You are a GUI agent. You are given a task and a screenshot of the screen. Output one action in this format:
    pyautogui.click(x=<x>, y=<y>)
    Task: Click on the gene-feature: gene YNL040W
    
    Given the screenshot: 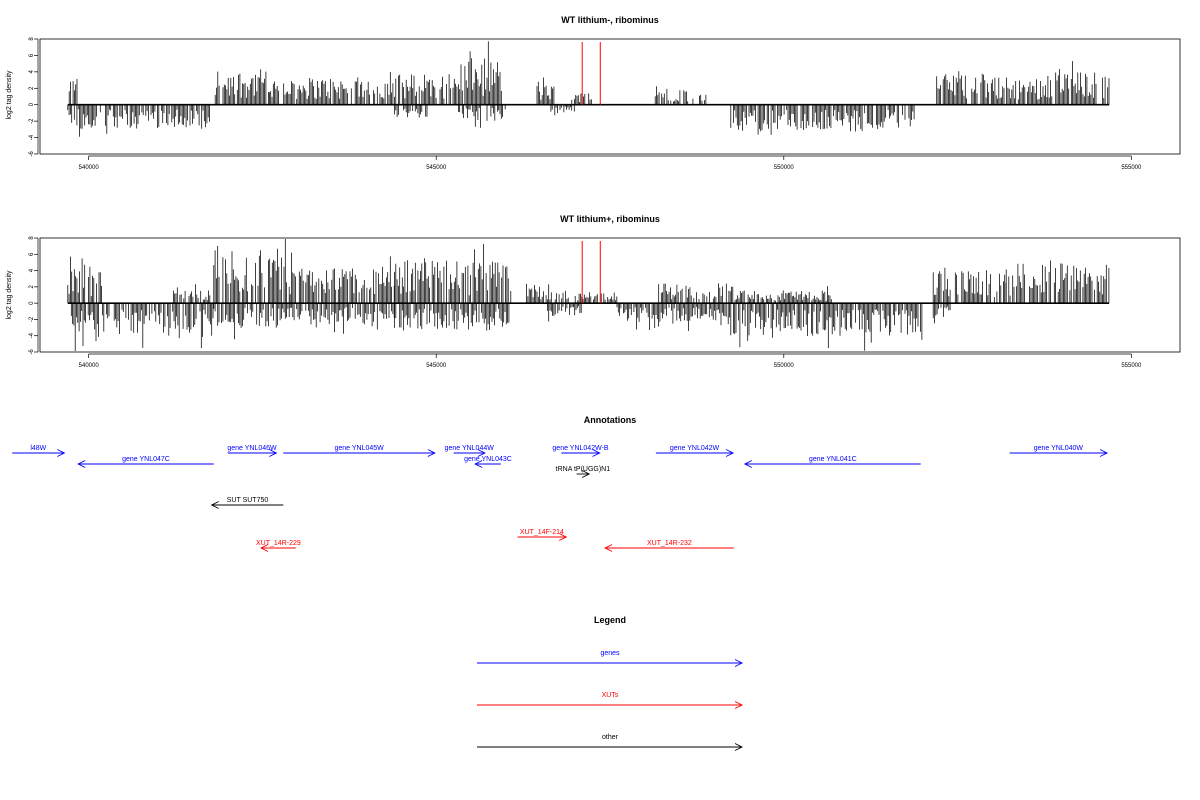 What is the action you would take?
    pyautogui.click(x=1059, y=451)
    